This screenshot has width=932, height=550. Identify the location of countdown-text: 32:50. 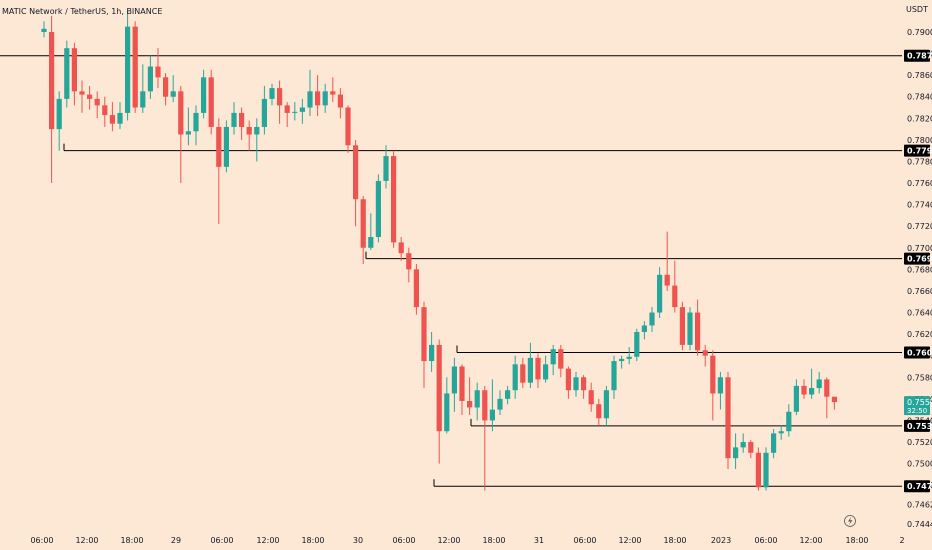
(917, 411).